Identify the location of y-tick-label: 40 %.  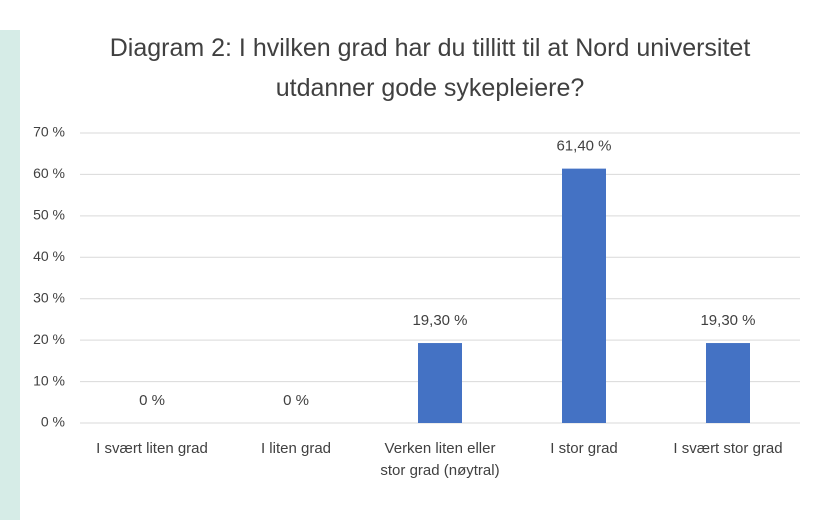
(49, 256).